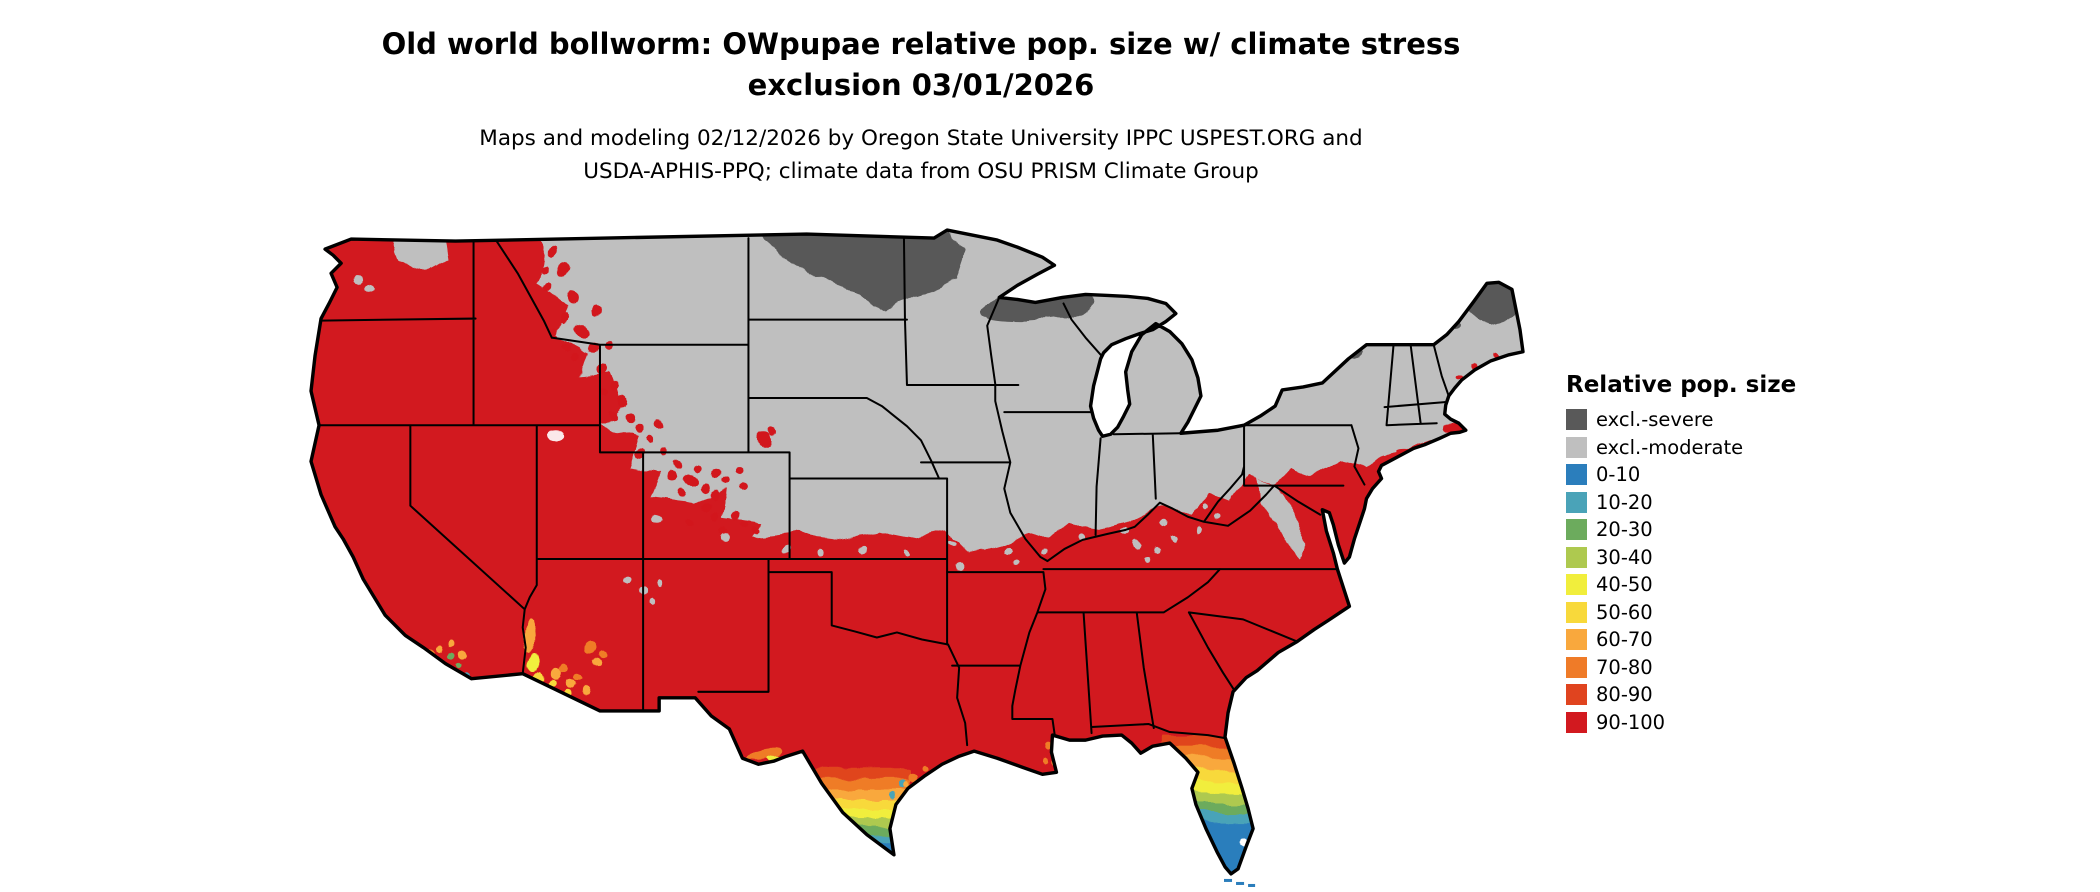  I want to click on legend-label: 20-30, so click(1624, 529).